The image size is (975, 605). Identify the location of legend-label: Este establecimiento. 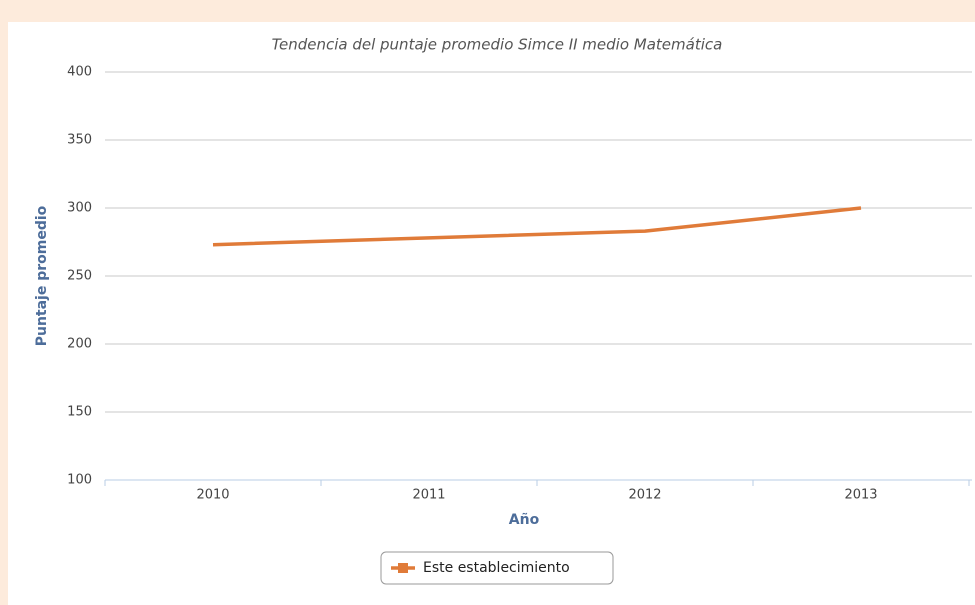
(496, 568).